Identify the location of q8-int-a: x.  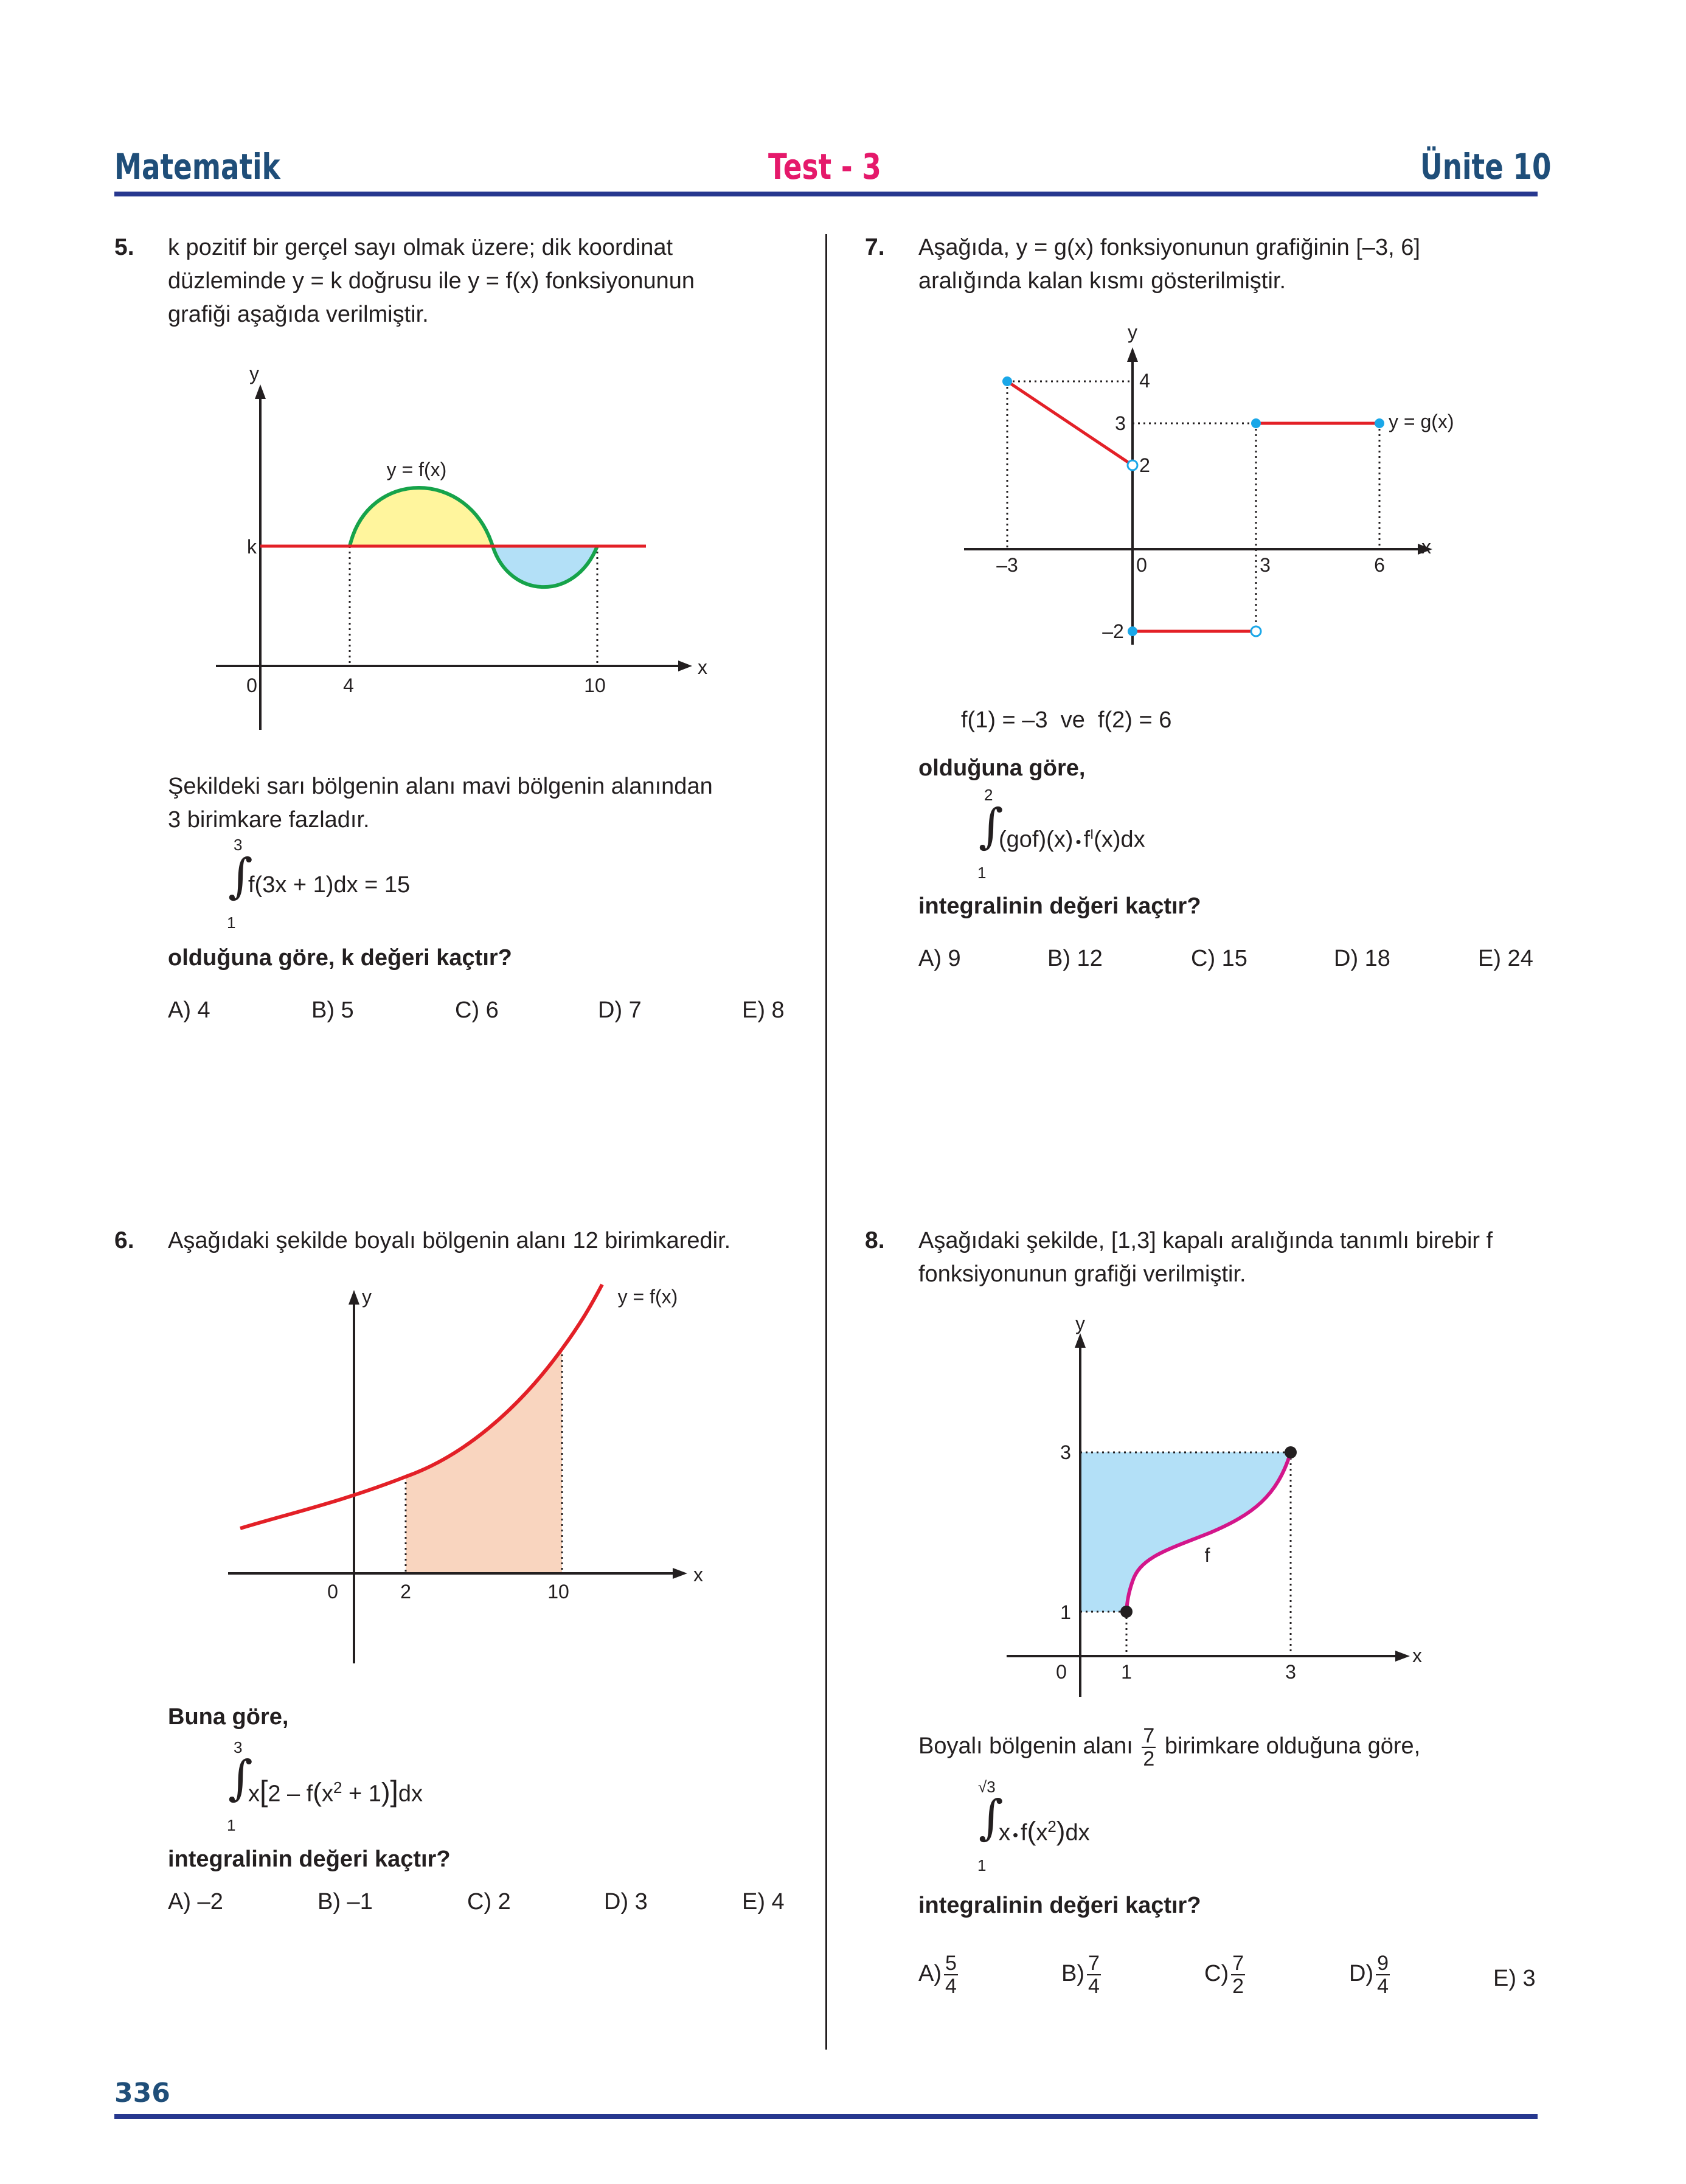
(1004, 1833).